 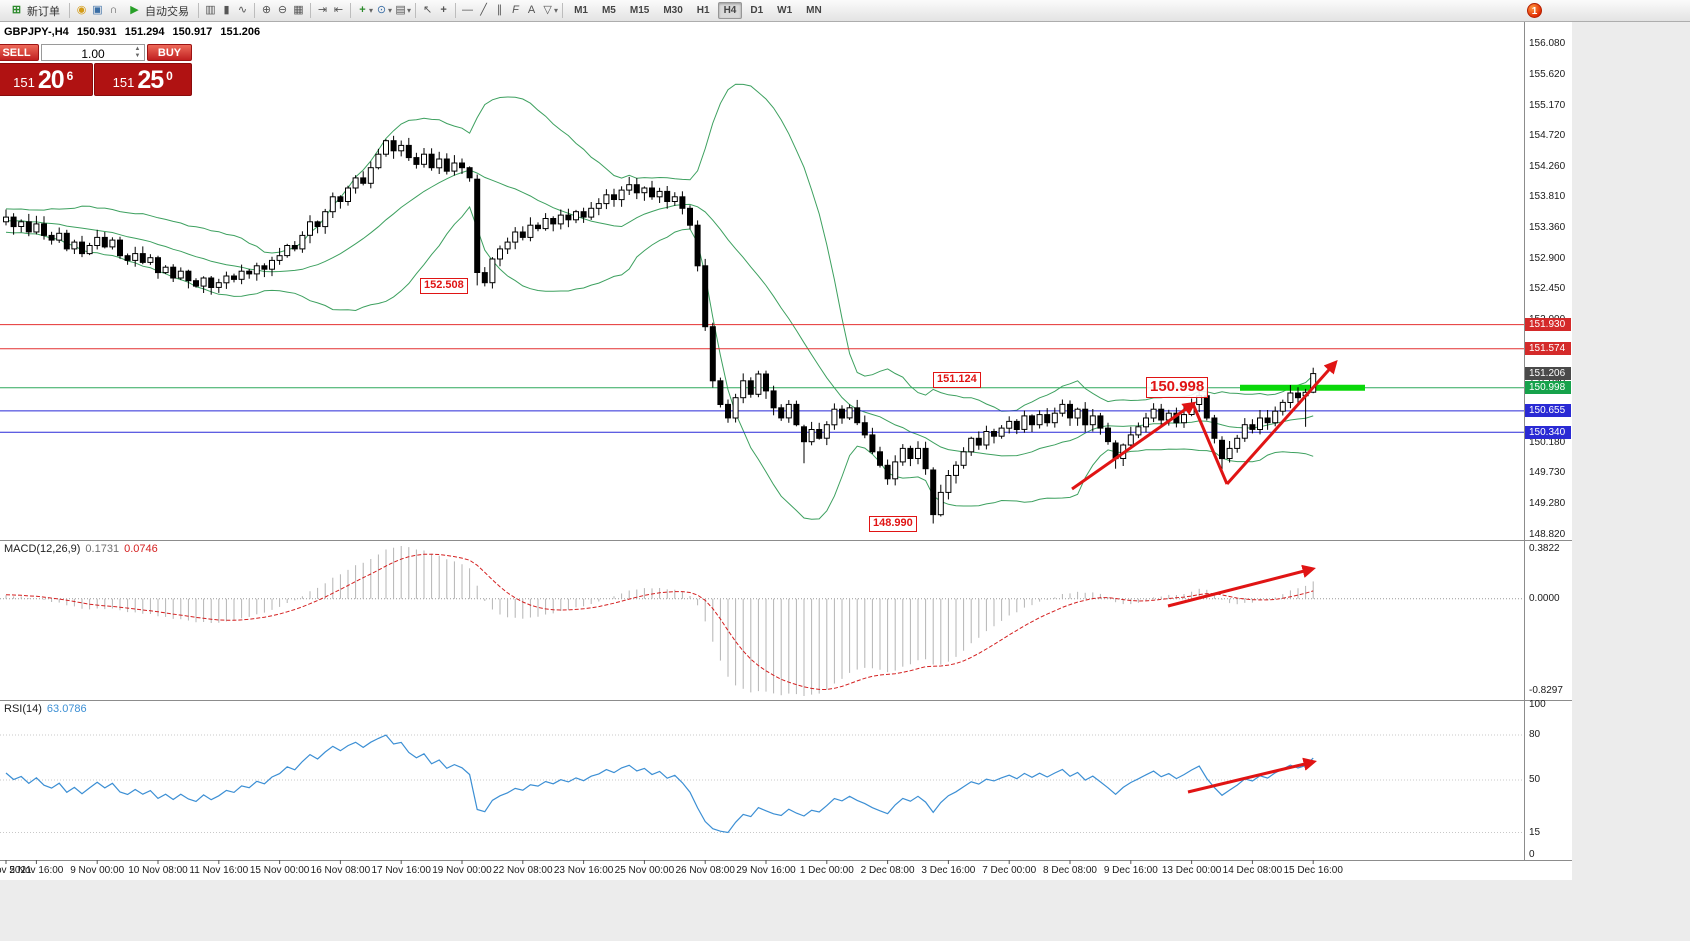 I want to click on tools-dropdown-icon: ▾, so click(x=556, y=10).